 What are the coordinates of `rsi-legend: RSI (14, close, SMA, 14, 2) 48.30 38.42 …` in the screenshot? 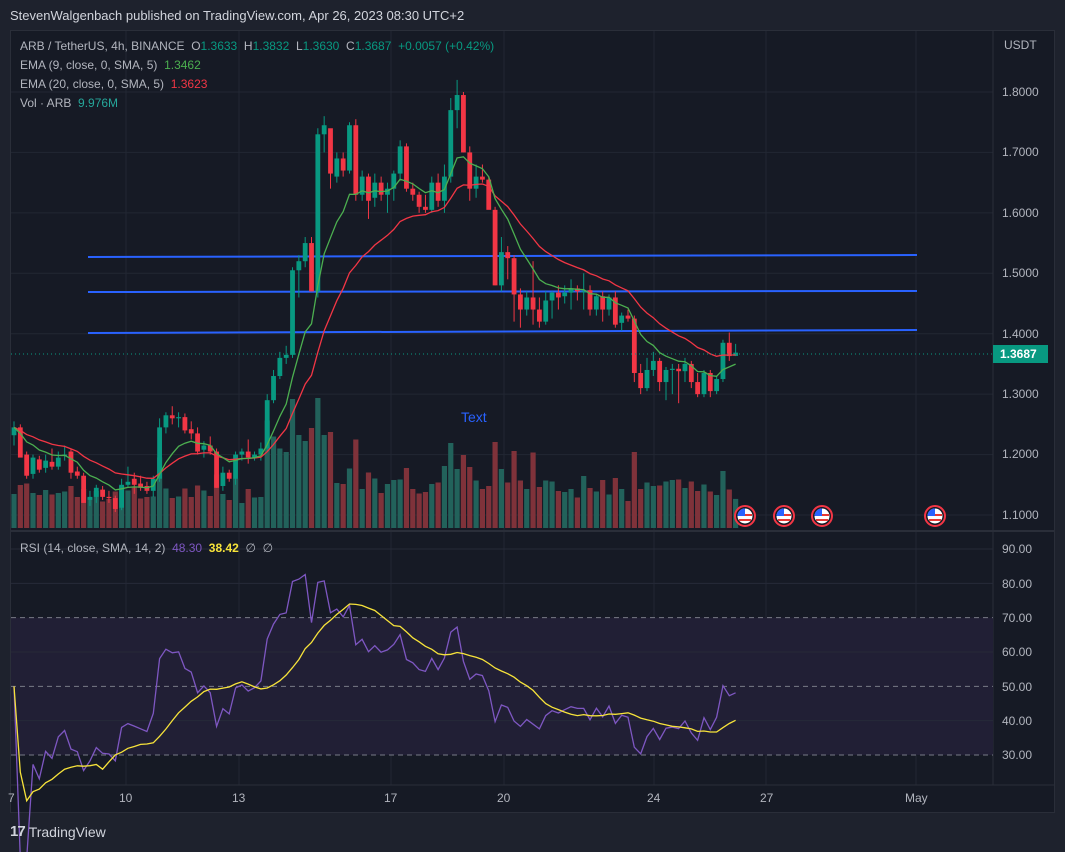 It's located at (146, 548).